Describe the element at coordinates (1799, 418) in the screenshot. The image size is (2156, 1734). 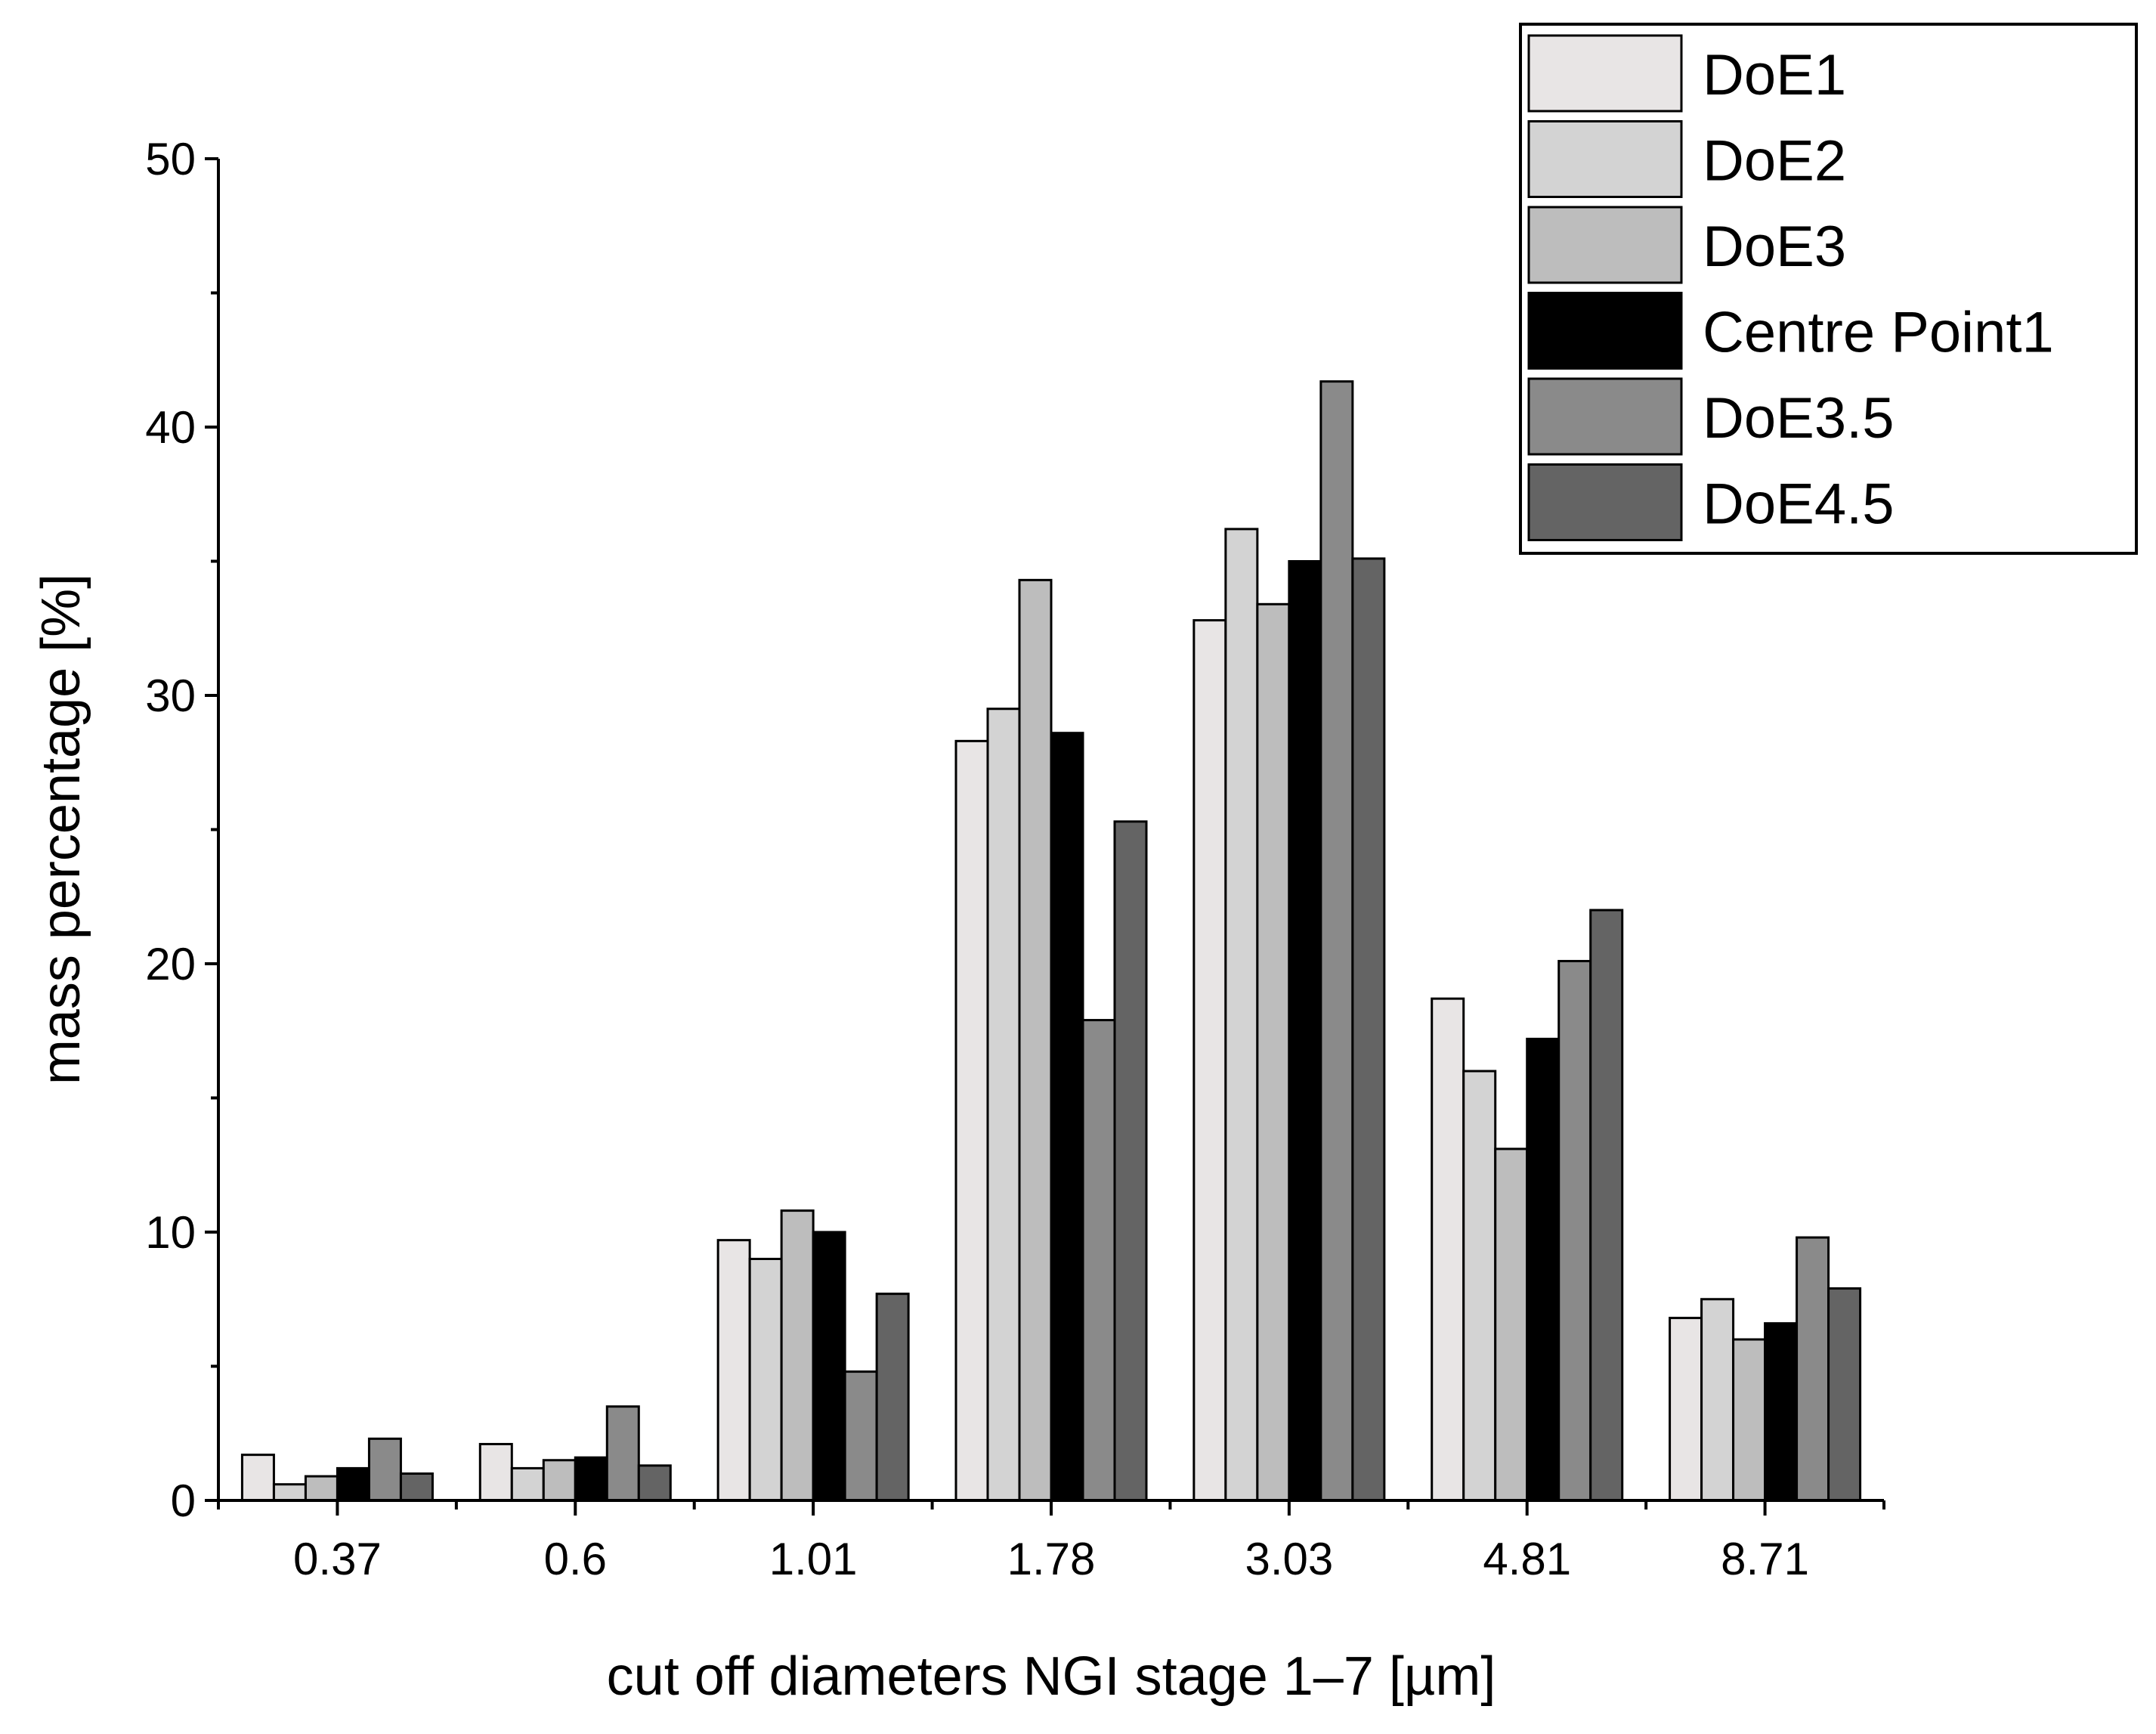
I see `legend-label: DoE3.5` at that location.